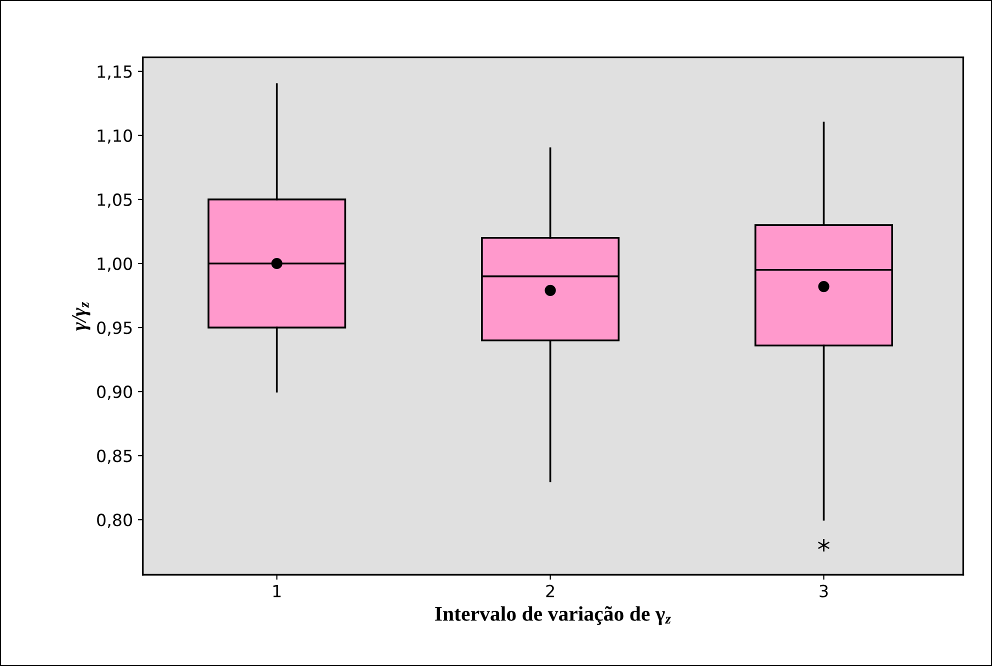 Image resolution: width=992 pixels, height=666 pixels. I want to click on y-axis-title: γ/γ$_{z}$, so click(81, 316).